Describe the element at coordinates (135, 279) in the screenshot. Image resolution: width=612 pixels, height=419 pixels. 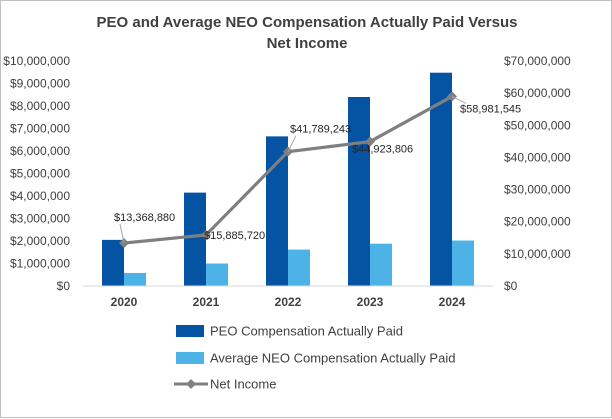
I see `neo-bar-2020` at that location.